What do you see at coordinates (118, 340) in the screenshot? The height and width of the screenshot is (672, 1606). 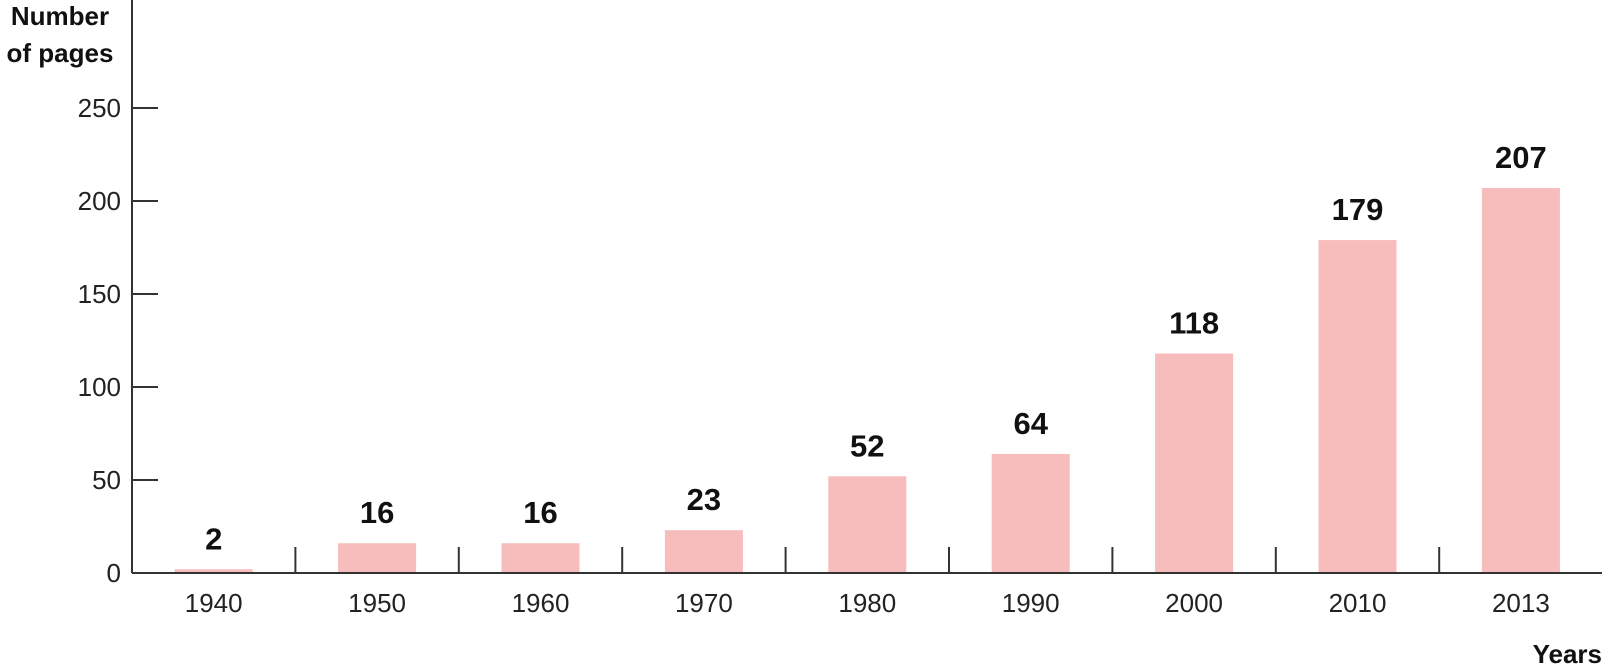 I see `y-ticks: 0 50 100 150 200 250` at bounding box center [118, 340].